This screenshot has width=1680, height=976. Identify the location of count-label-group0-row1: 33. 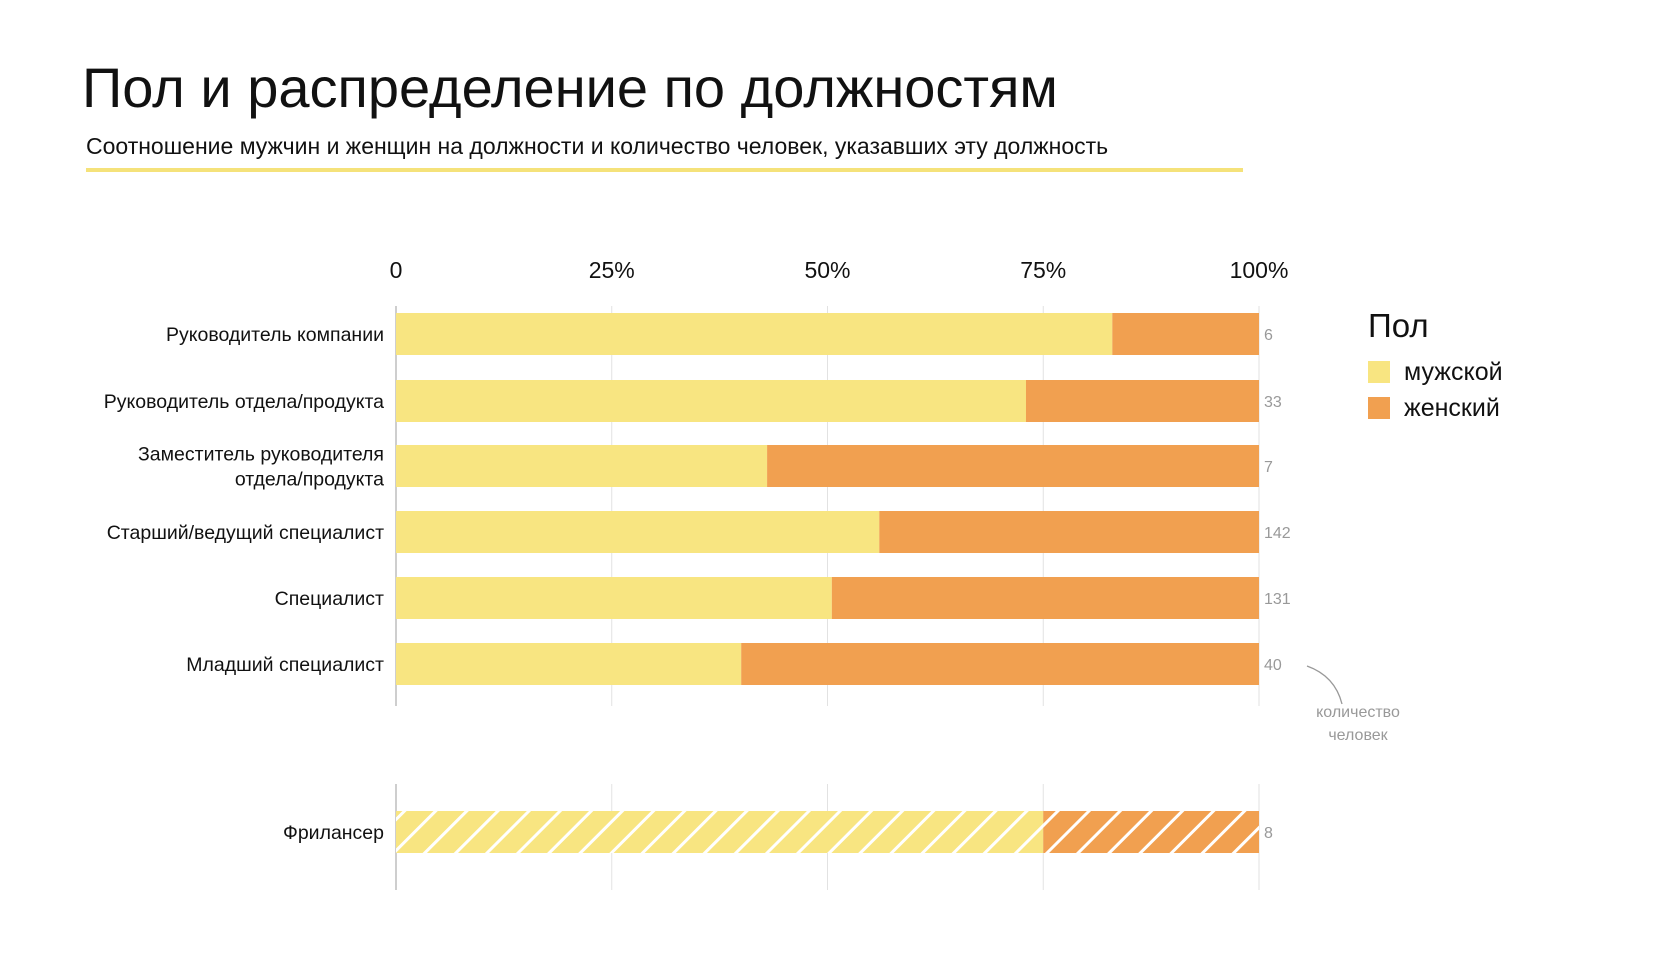
(1273, 402).